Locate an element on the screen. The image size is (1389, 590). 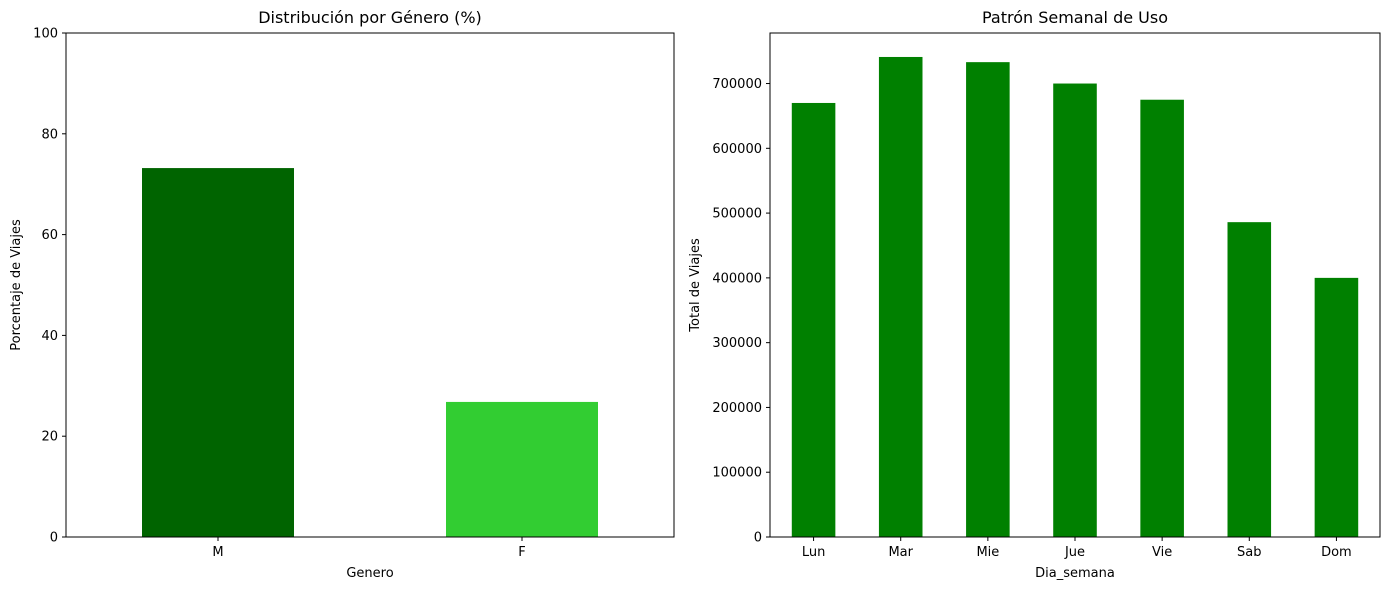
bar-mie is located at coordinates (988, 299).